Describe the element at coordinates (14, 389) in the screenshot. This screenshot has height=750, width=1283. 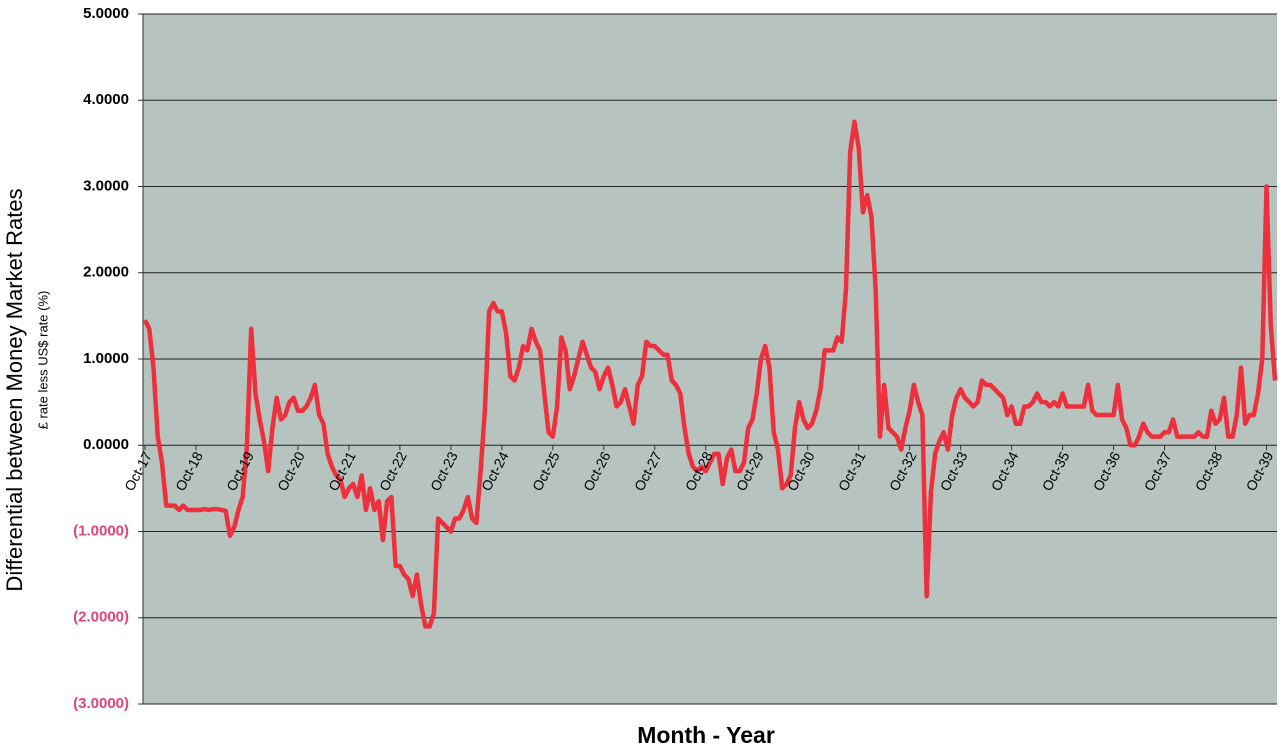
I see `y-axis-title: Differential between Money Market Rates` at that location.